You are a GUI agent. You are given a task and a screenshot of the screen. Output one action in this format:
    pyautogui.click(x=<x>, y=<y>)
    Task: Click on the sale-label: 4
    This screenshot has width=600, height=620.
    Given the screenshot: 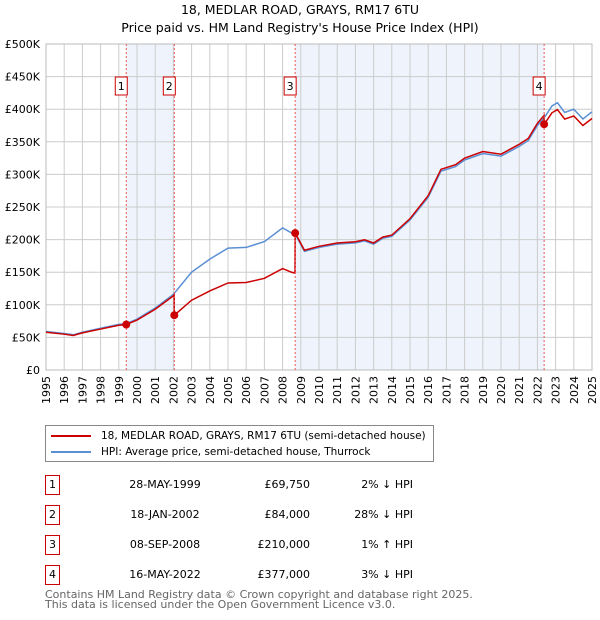 What is the action you would take?
    pyautogui.click(x=539, y=86)
    